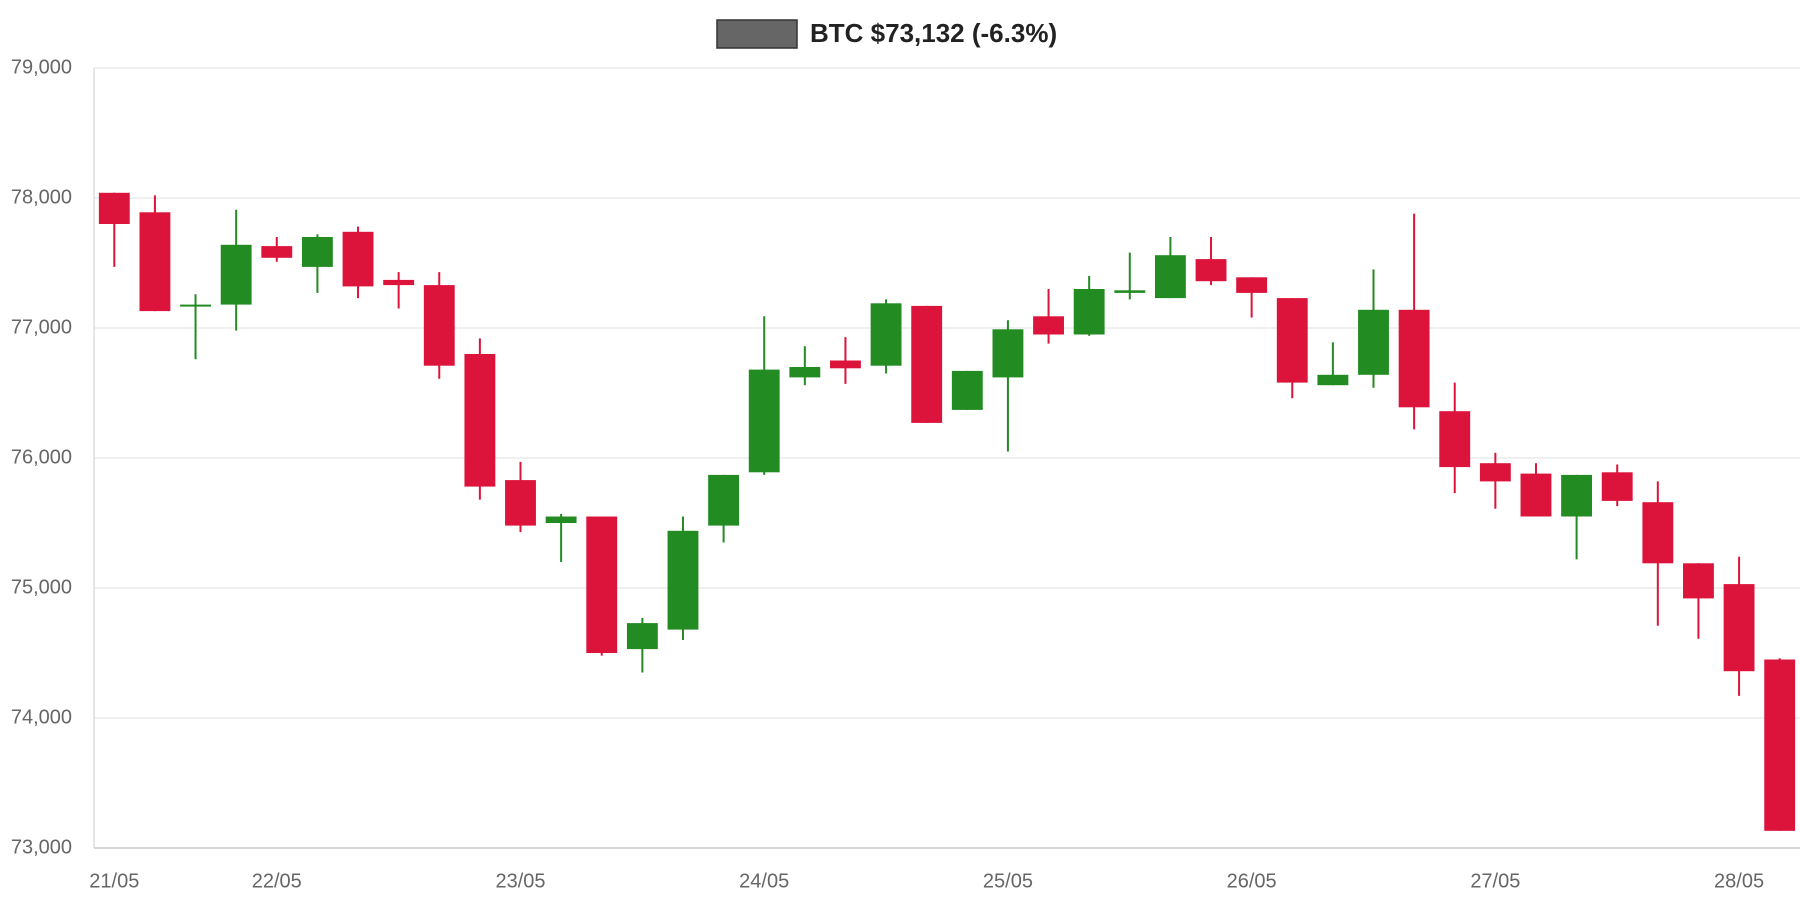 This screenshot has width=1800, height=900. Describe the element at coordinates (1252, 881) in the screenshot. I see `x-tick-label: 26/05` at that location.